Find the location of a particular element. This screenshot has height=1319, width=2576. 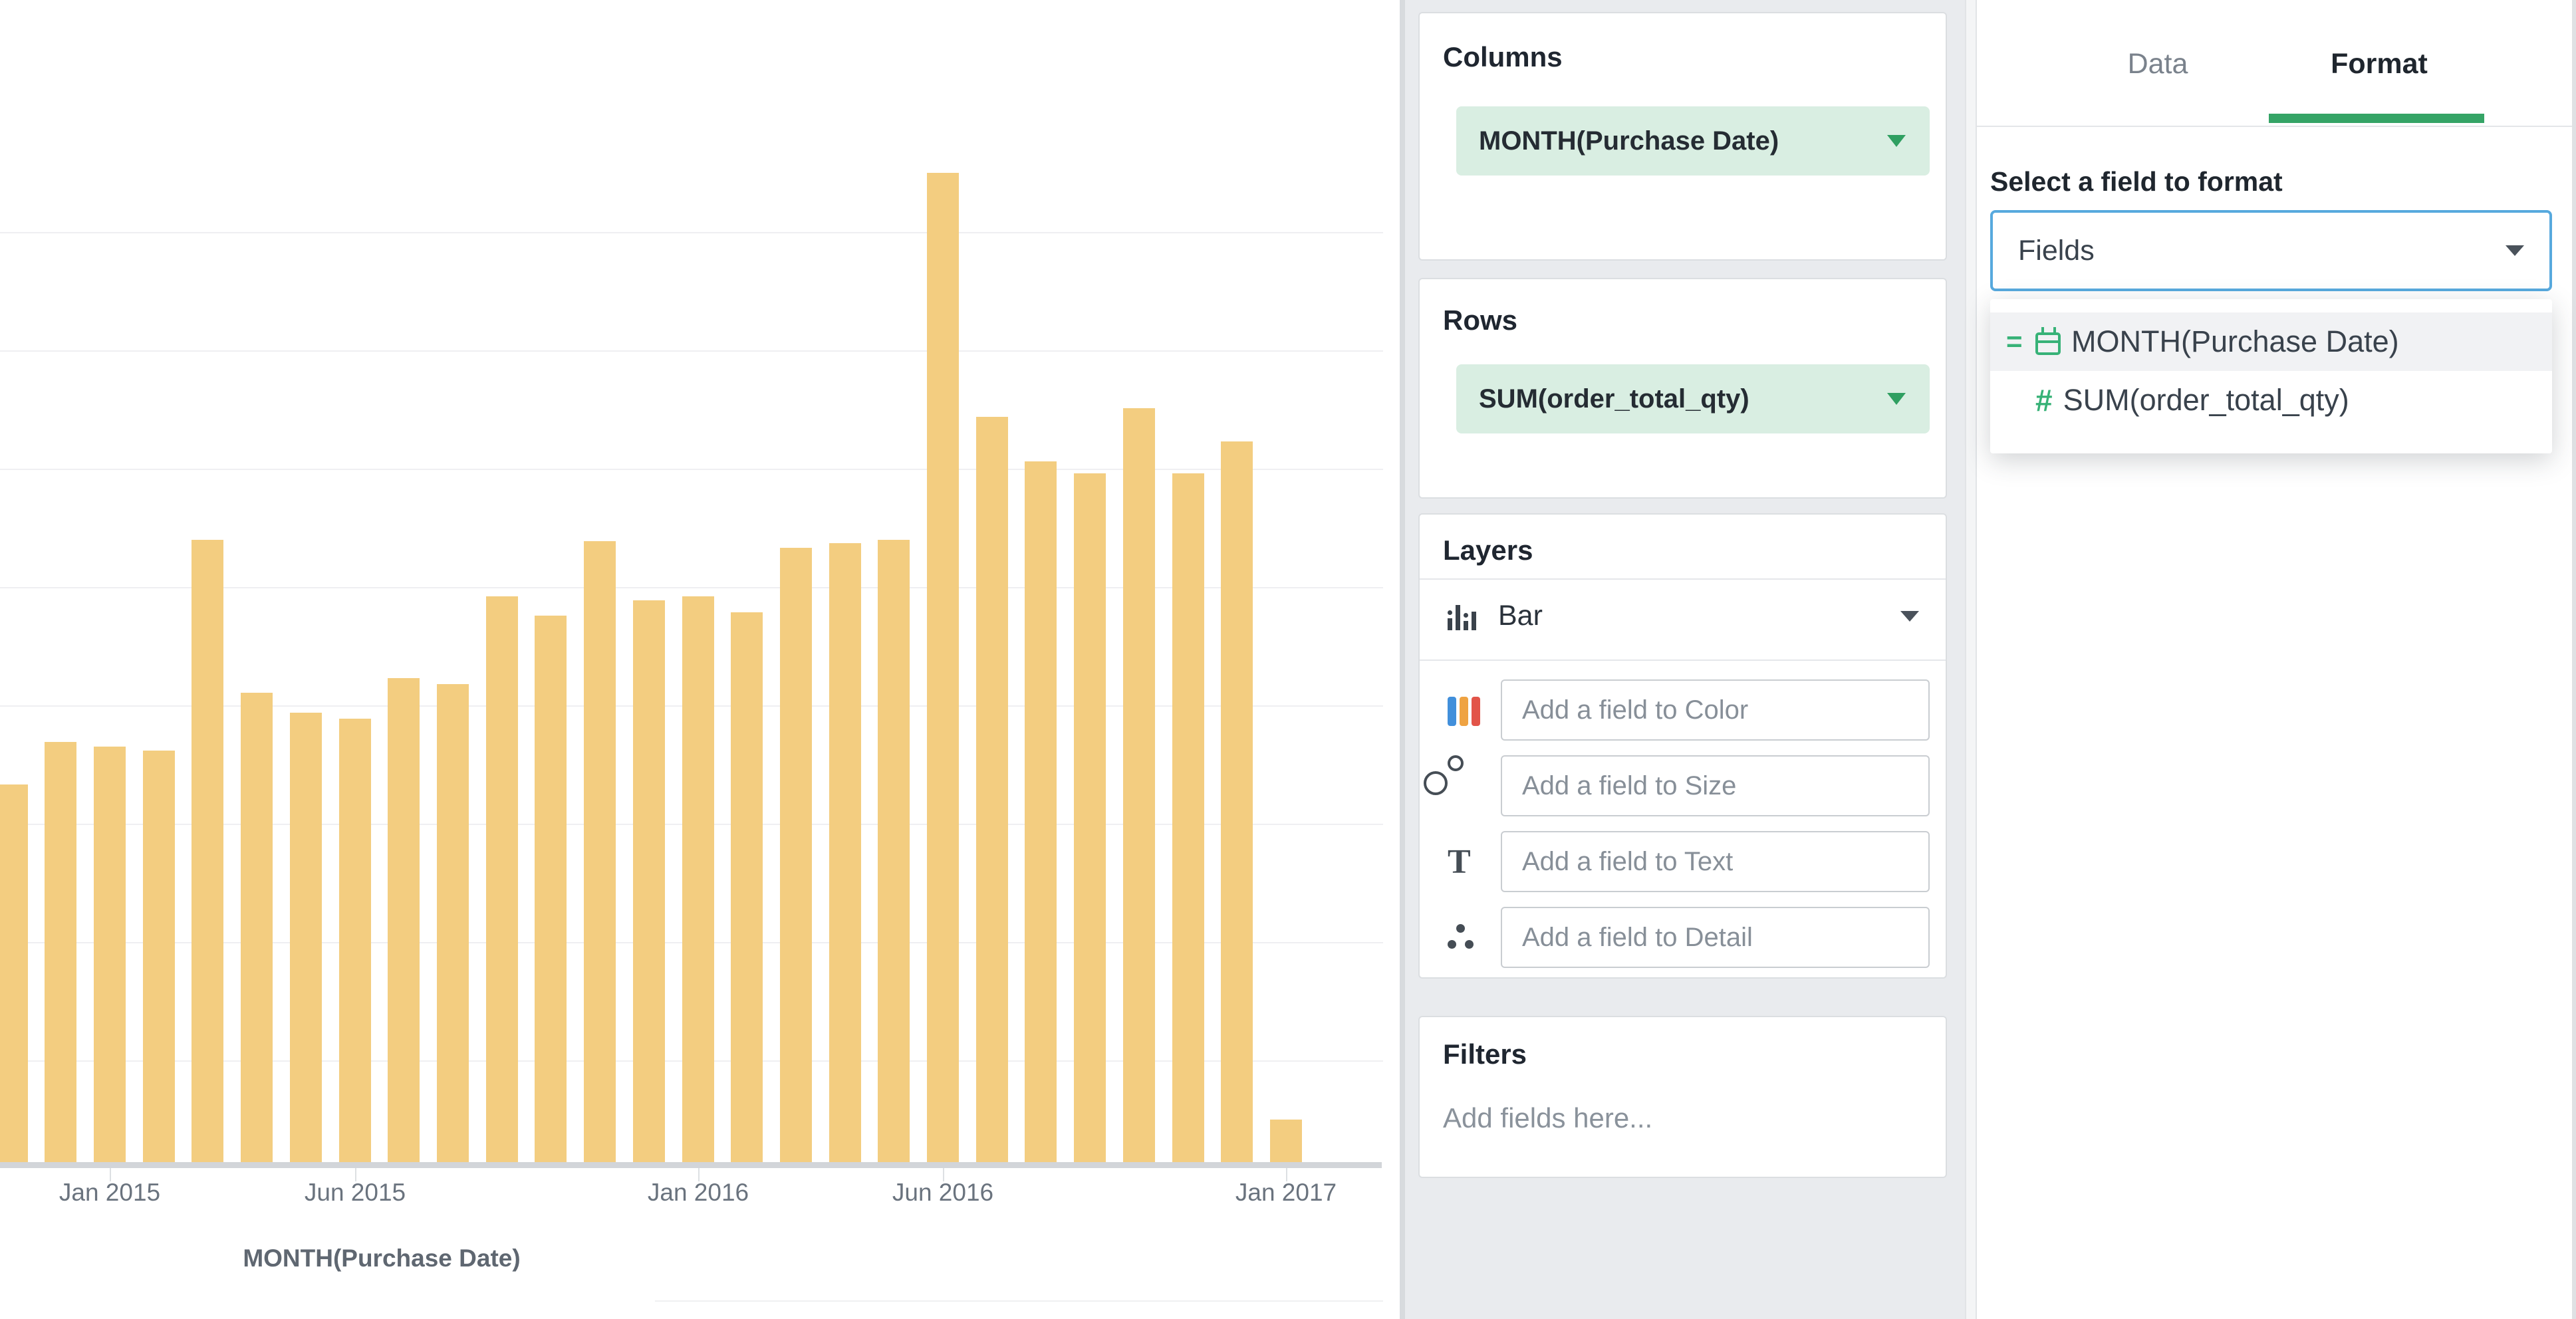

bar-may-2015 is located at coordinates (306, 938).